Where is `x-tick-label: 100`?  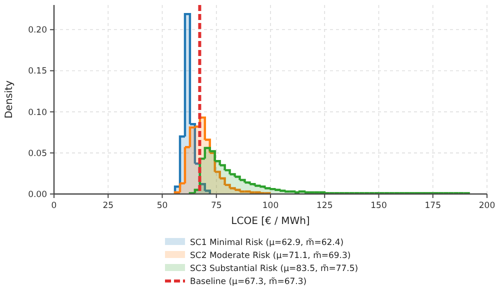
x-tick-label: 100 is located at coordinates (270, 206).